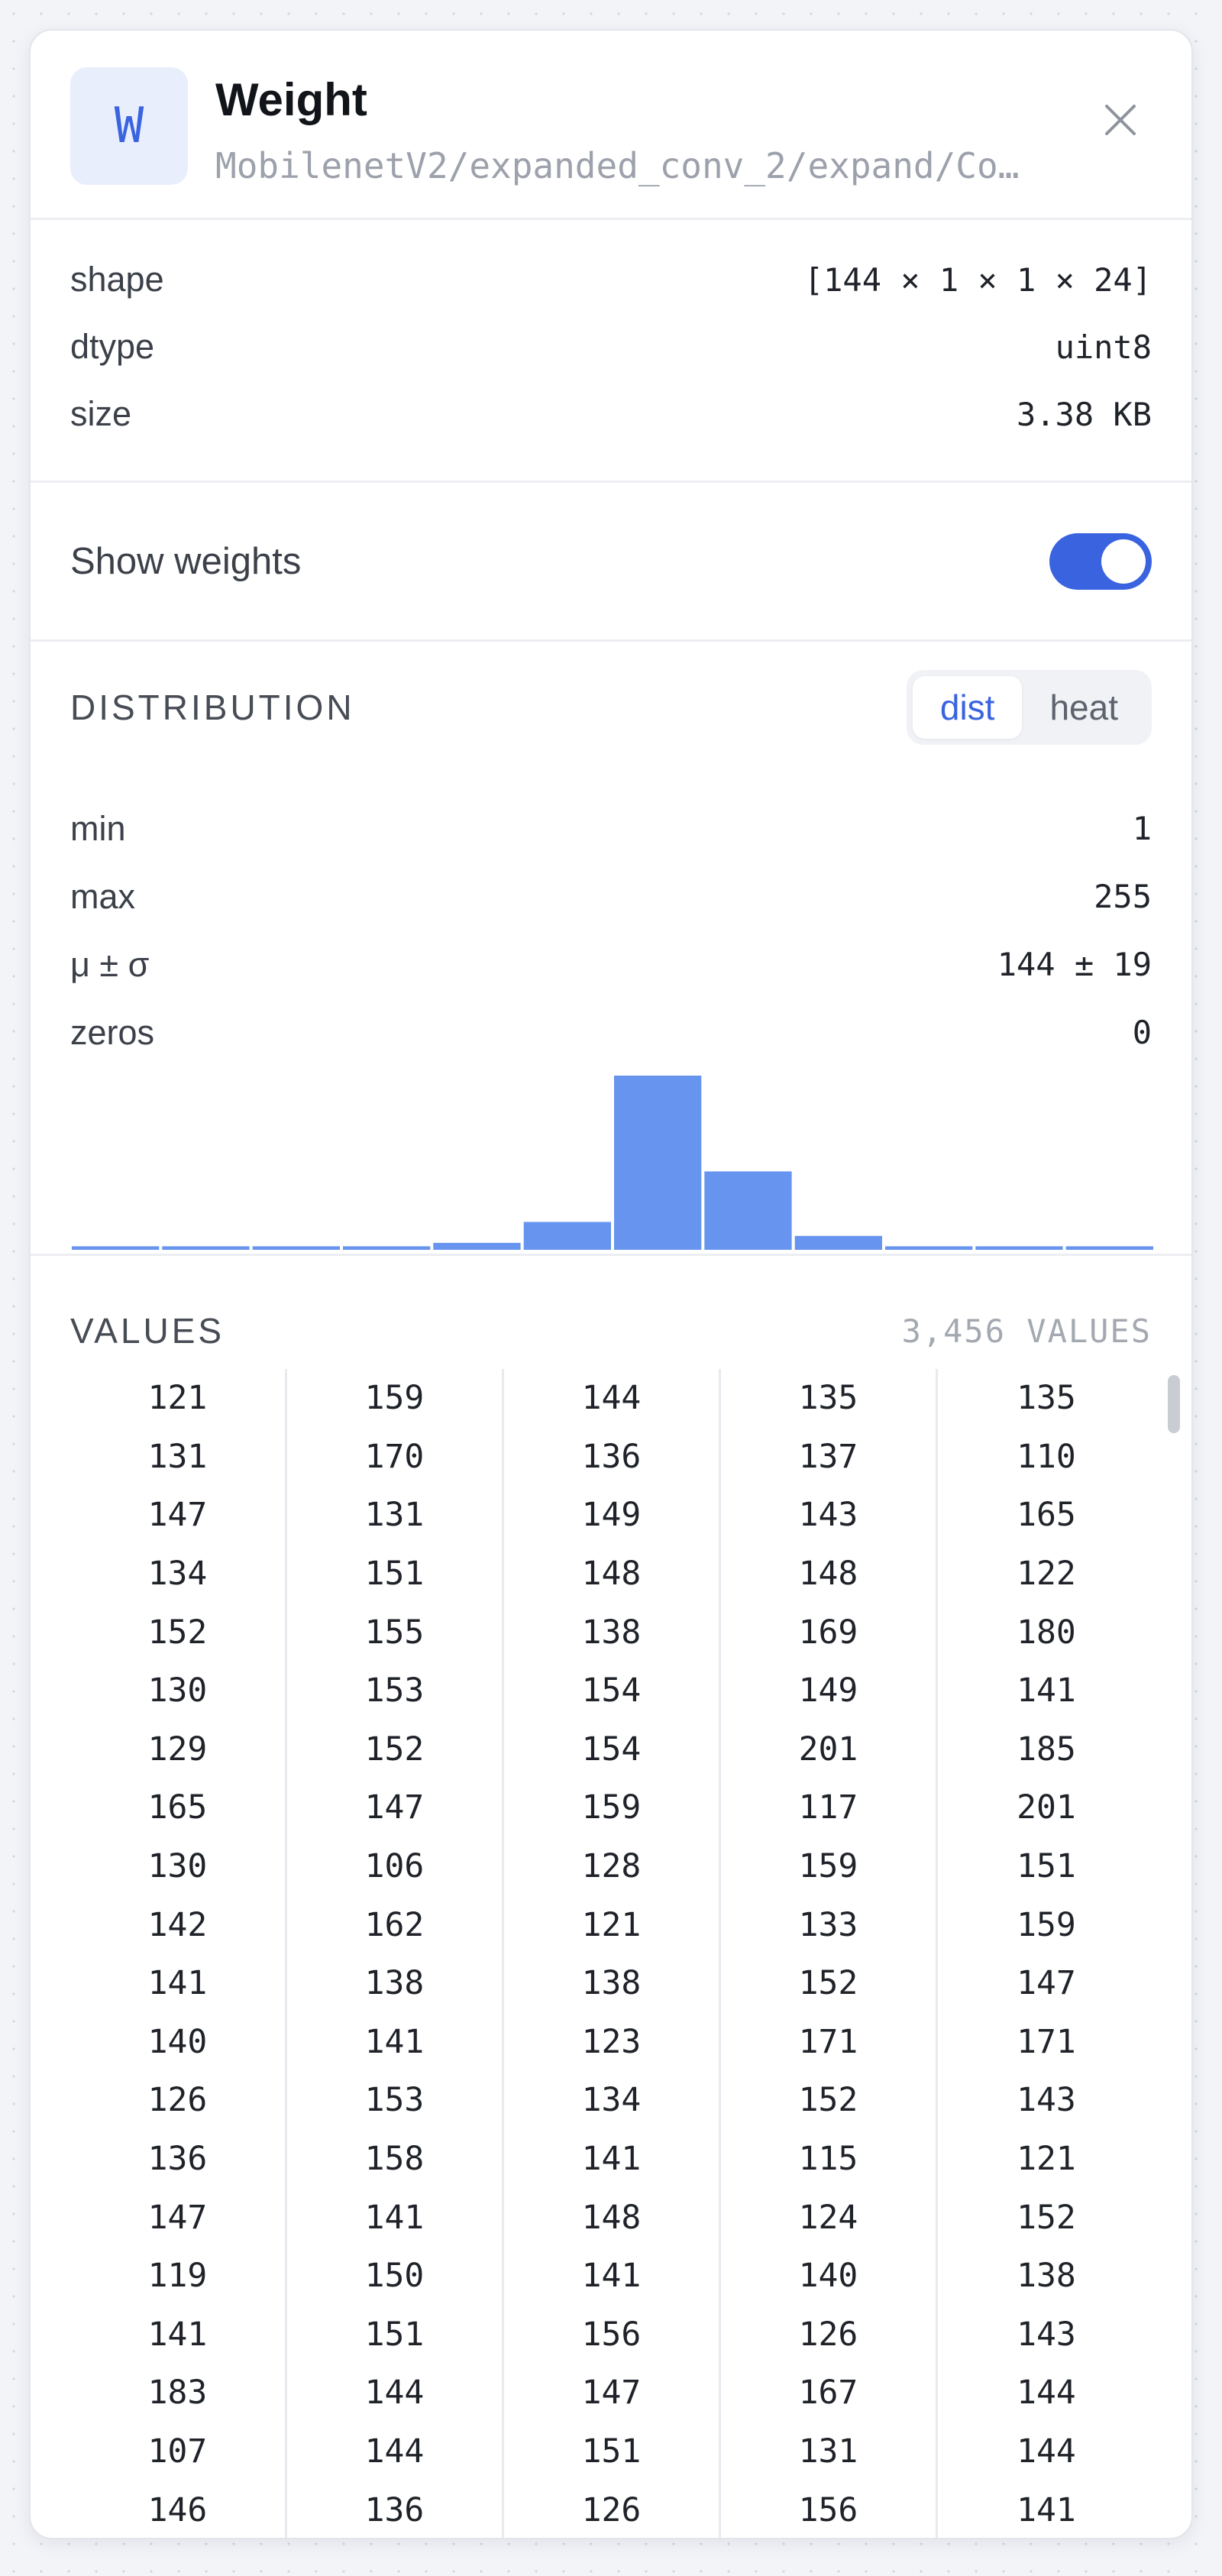 The image size is (1222, 2576). What do you see at coordinates (658, 1163) in the screenshot?
I see `histogram-bar-b7` at bounding box center [658, 1163].